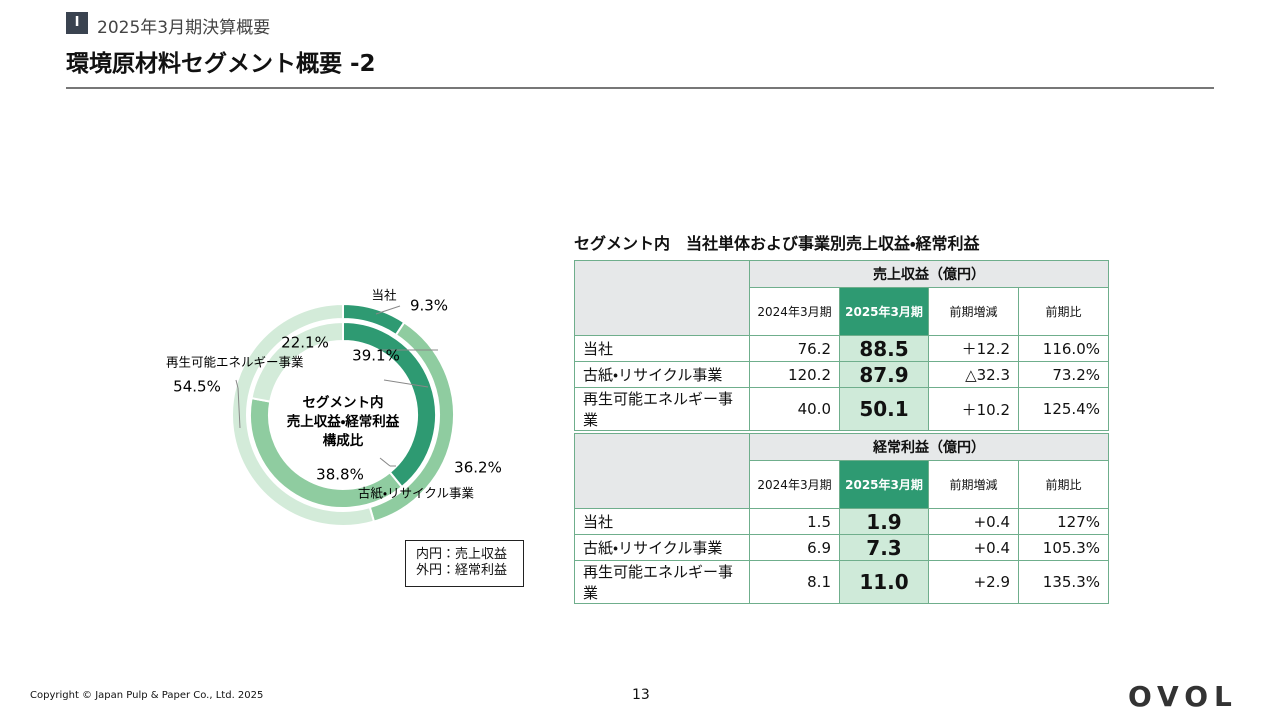  Describe the element at coordinates (884, 348) in the screenshot. I see `cell: 88.5` at that location.